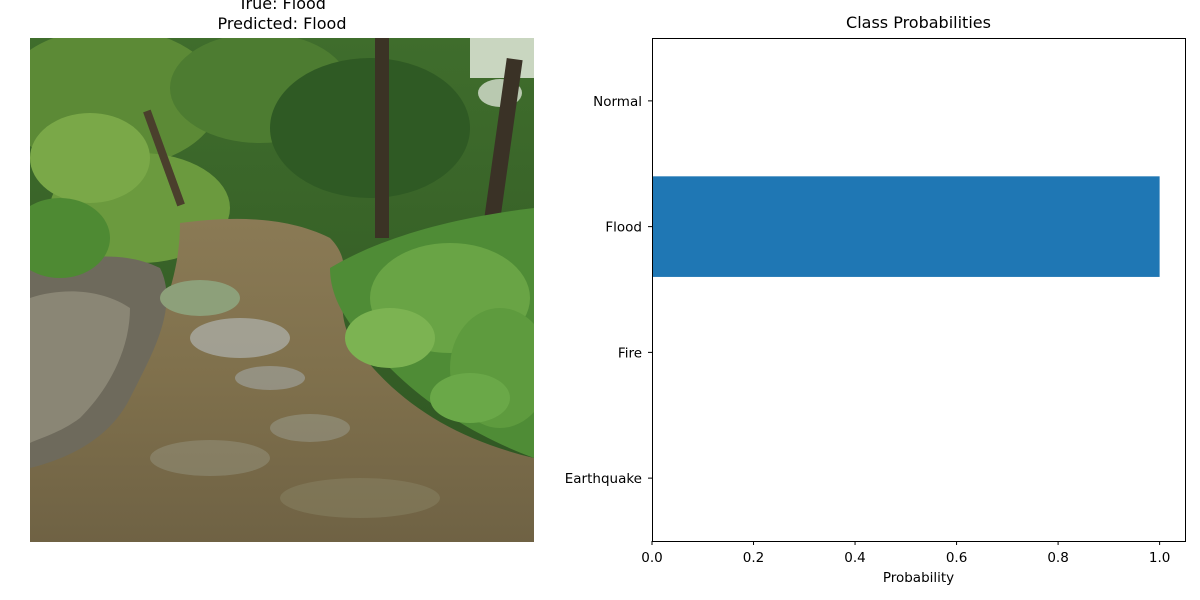 This screenshot has height=600, width=1200. I want to click on x-tick-label: 0.4, so click(854, 558).